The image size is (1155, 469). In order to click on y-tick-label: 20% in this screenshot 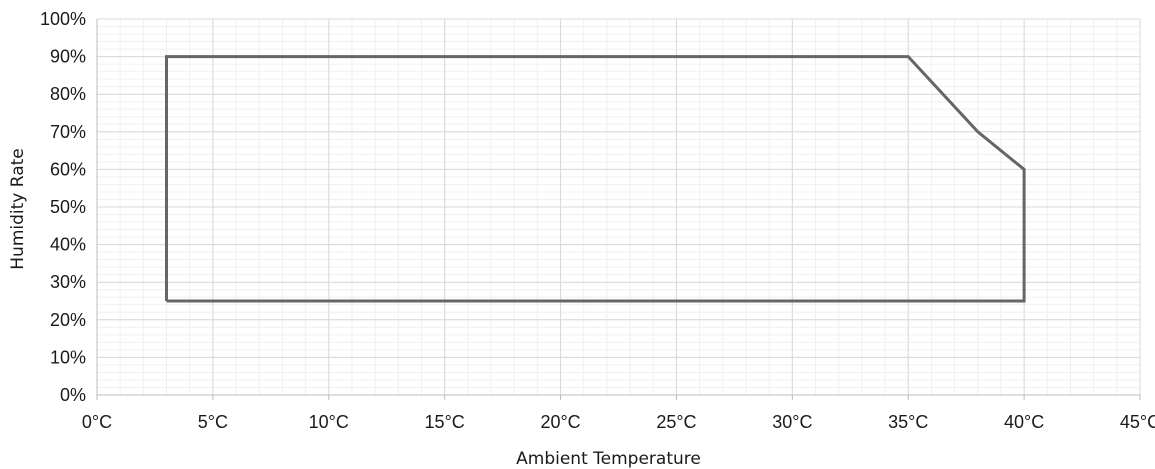, I will do `click(68, 320)`.